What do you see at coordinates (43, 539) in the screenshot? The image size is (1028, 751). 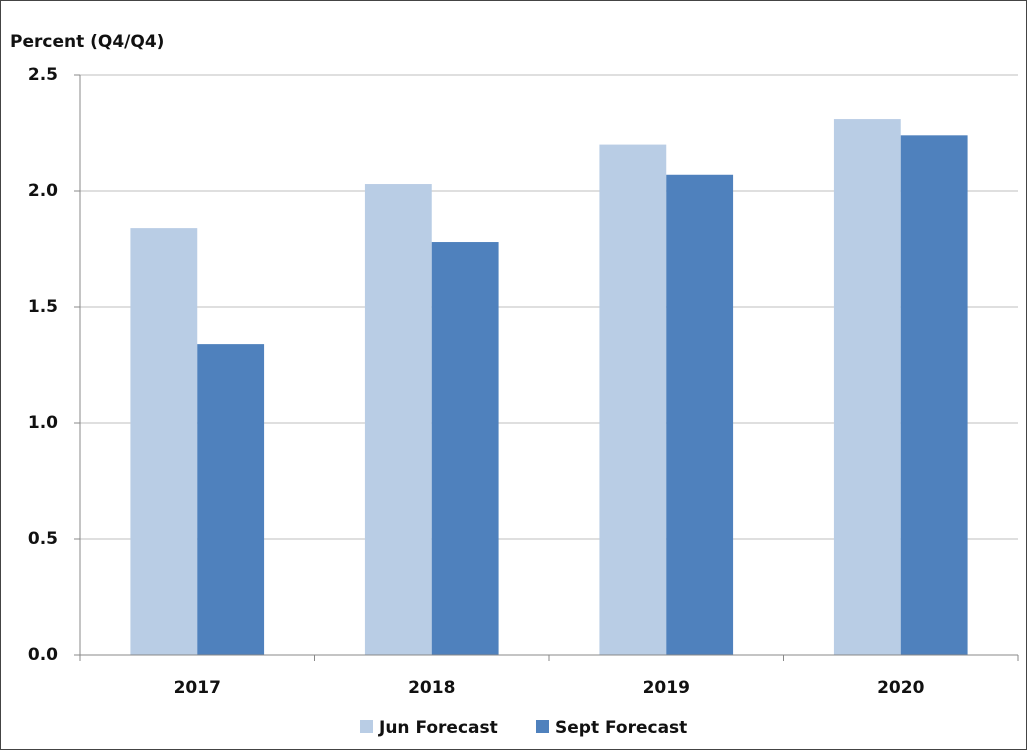 I see `y-tick-label: 0.5` at bounding box center [43, 539].